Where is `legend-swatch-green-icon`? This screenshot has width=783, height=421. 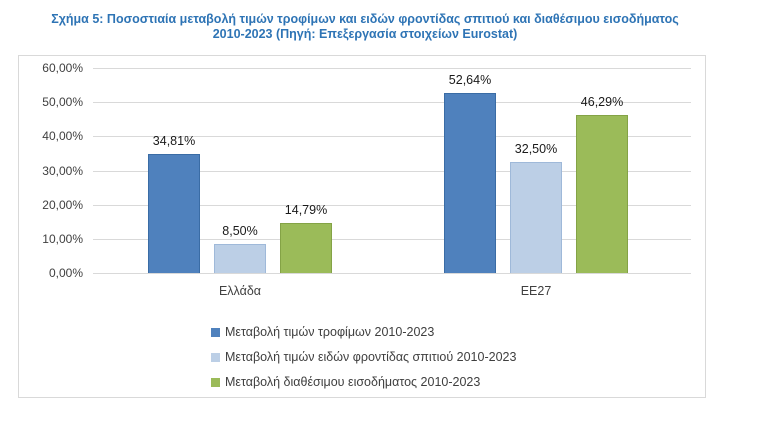
legend-swatch-green-icon is located at coordinates (215, 382).